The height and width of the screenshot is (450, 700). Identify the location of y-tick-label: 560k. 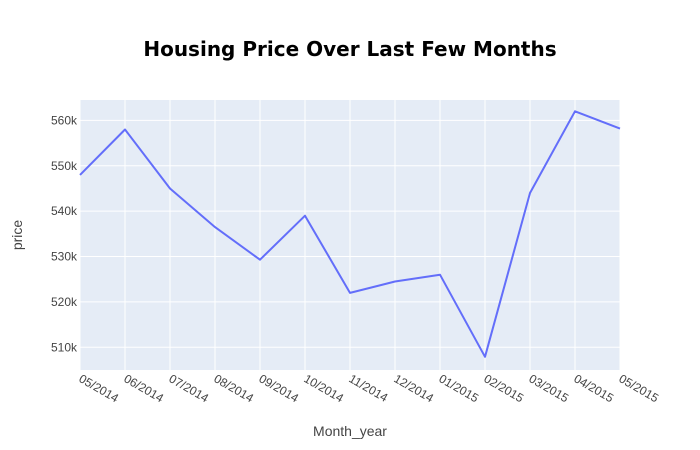
(64, 120).